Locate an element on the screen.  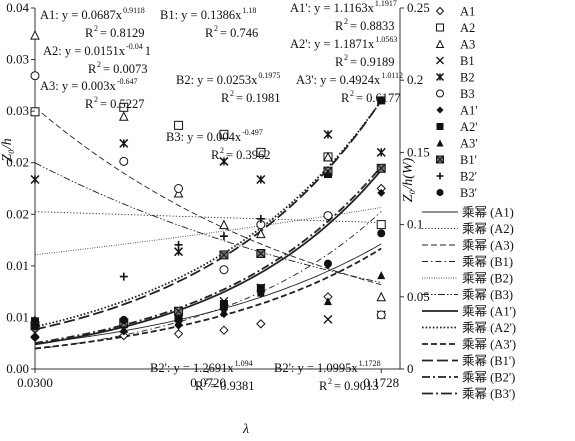
legend-label: B2' is located at coordinates (468, 177).